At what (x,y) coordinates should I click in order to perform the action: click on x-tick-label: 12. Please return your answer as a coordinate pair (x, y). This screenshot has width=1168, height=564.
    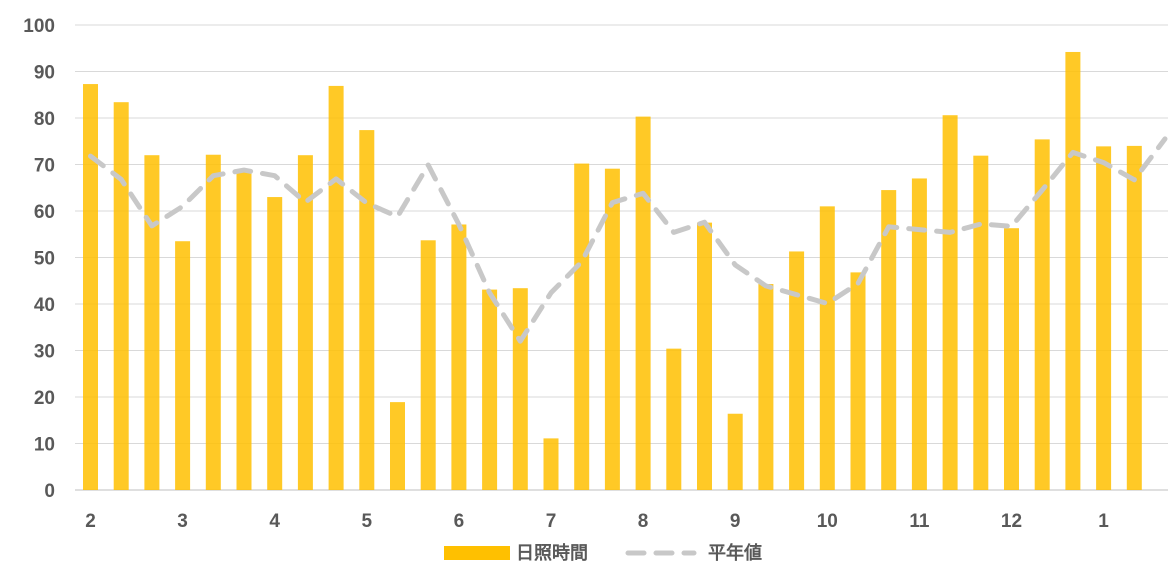
    Looking at the image, I should click on (1011, 521).